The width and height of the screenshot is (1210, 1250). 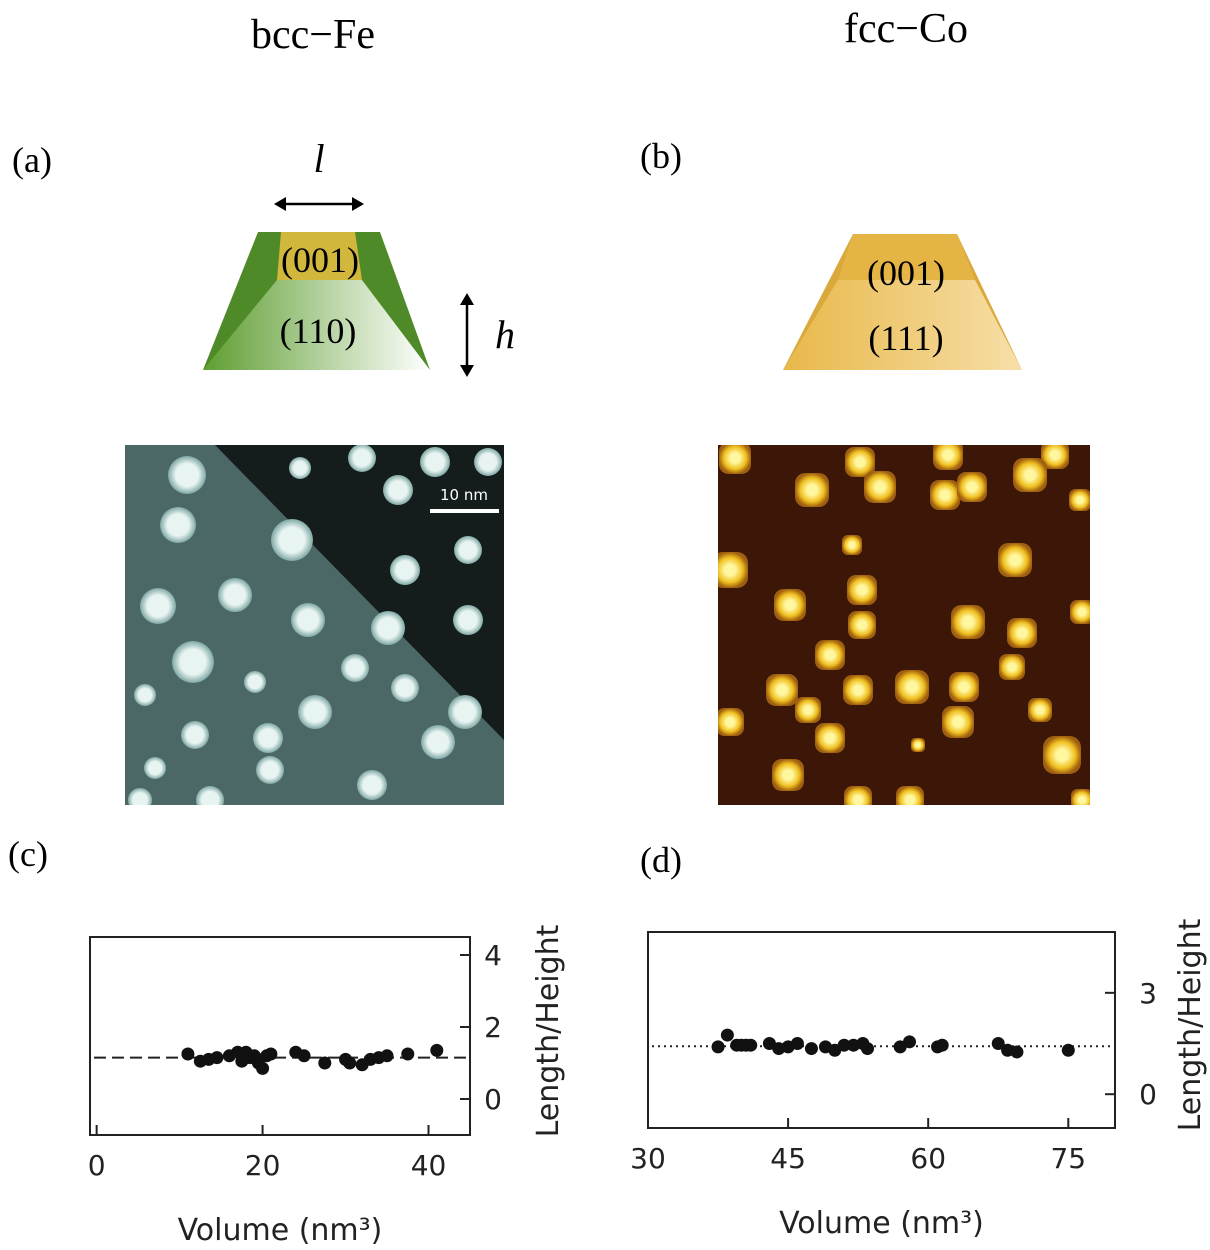 What do you see at coordinates (1068, 1158) in the screenshot?
I see `x-tick-label: 75` at bounding box center [1068, 1158].